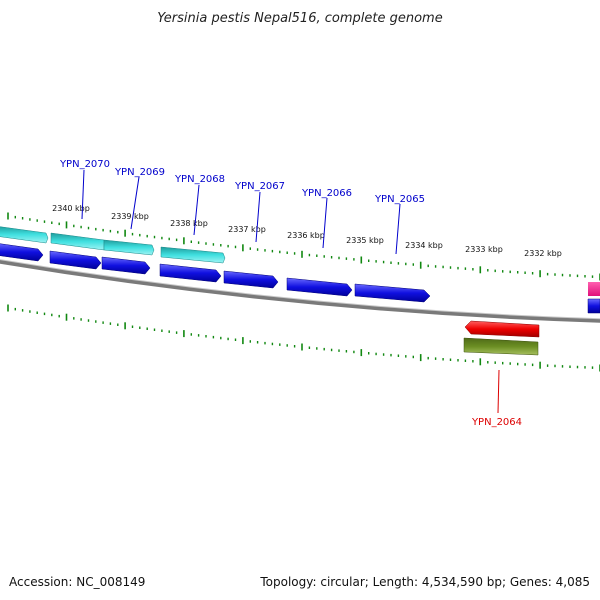 This screenshot has width=600, height=600. I want to click on reverse-feature-block, so click(501, 346).